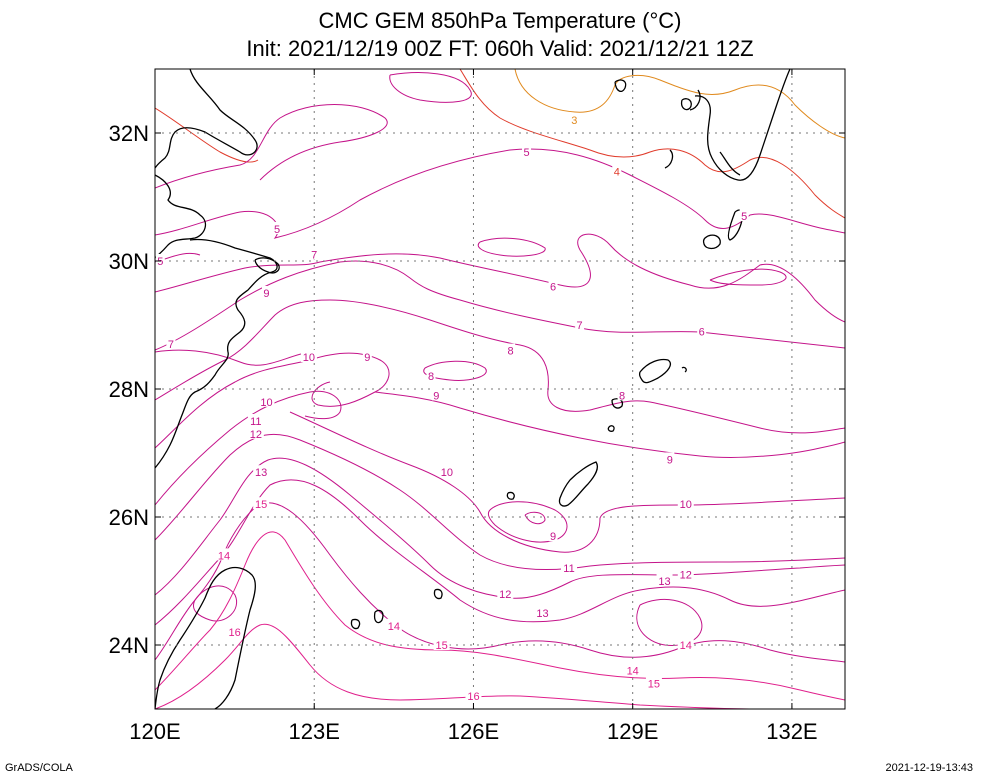 Image resolution: width=1000 pixels, height=779 pixels. What do you see at coordinates (647, 399) in the screenshot?
I see `coast-ryukyu-small` at bounding box center [647, 399].